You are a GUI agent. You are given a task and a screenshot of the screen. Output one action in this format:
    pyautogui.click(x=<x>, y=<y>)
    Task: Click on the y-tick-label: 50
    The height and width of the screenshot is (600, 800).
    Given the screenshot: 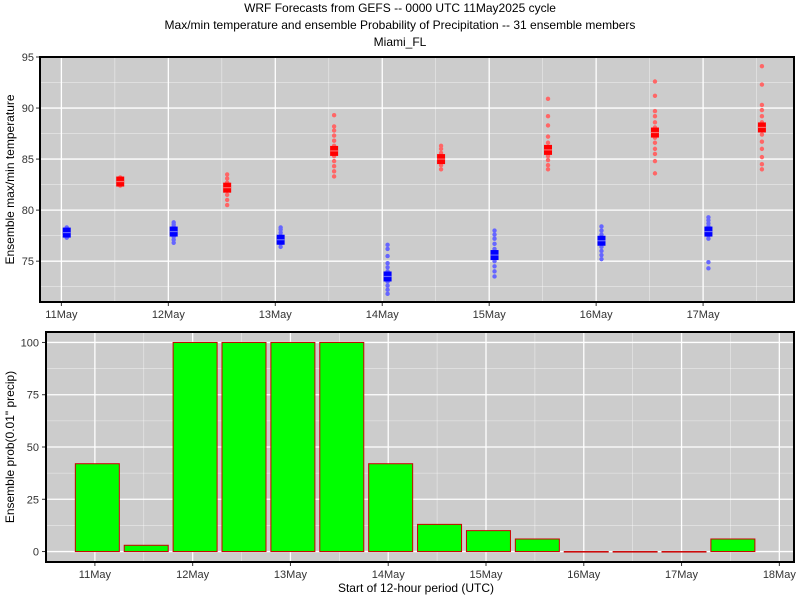 What is the action you would take?
    pyautogui.click(x=33, y=448)
    